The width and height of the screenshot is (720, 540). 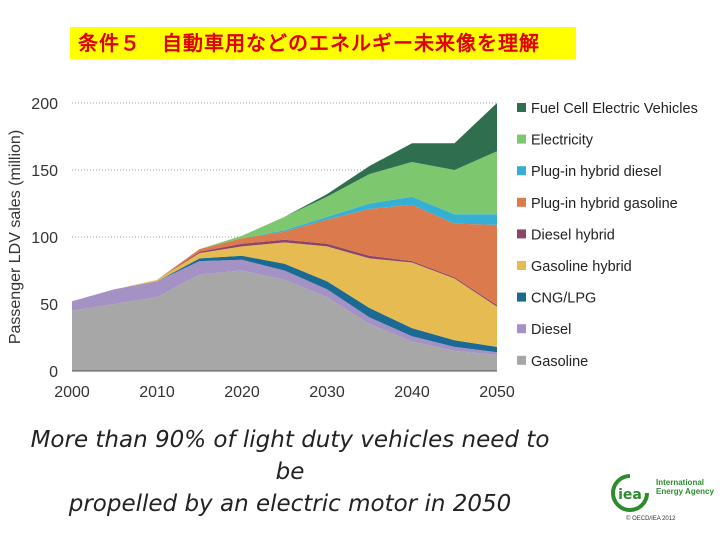 What do you see at coordinates (242, 392) in the screenshot?
I see `x-tick-label: 2020` at bounding box center [242, 392].